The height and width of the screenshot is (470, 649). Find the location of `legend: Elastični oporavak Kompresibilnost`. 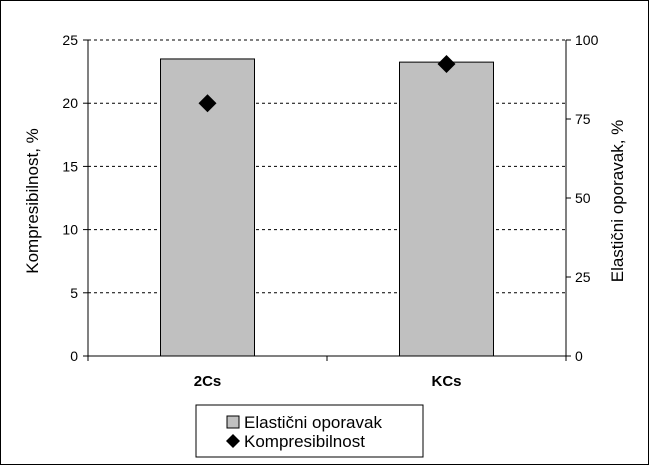

legend: Elastični oporavak Kompresibilnost is located at coordinates (309, 431).